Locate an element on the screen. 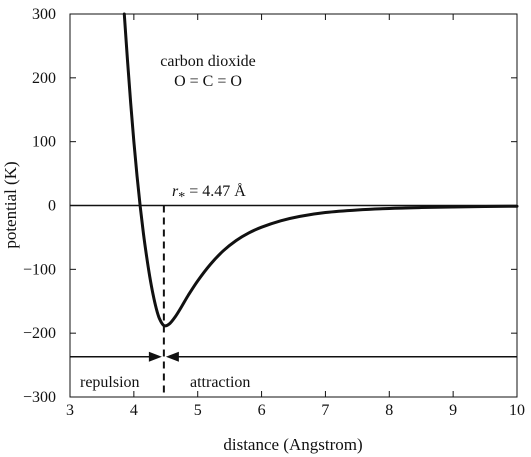 The height and width of the screenshot is (457, 531). y-tick-label: 200 is located at coordinates (44, 78).